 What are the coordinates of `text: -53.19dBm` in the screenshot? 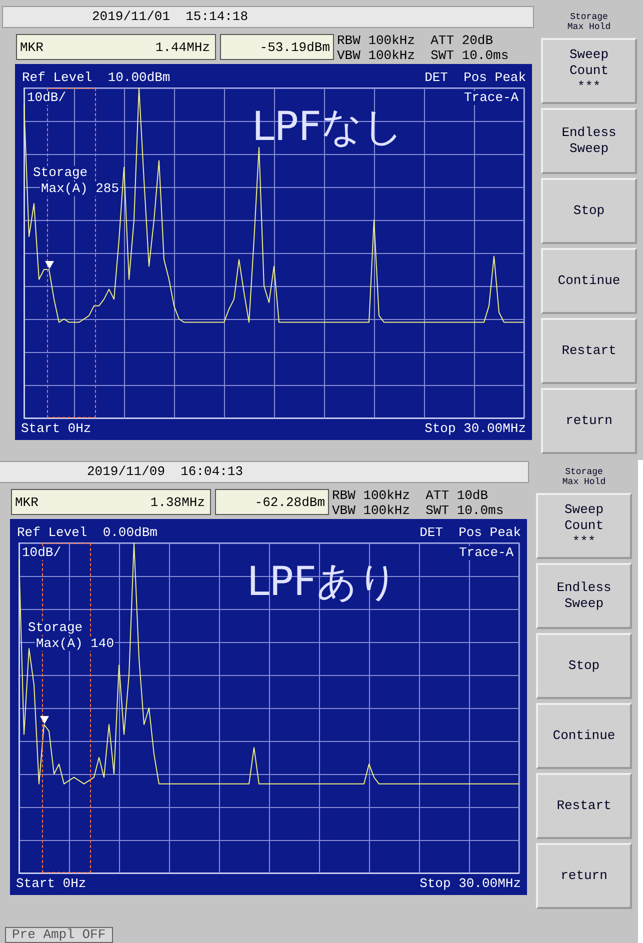 It's located at (294, 47).